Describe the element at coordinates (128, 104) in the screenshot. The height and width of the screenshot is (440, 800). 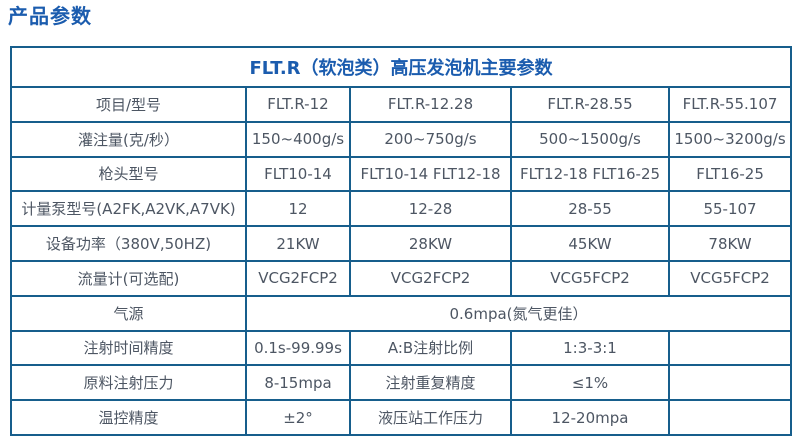
I see `row-label-cell: 项目/型号` at that location.